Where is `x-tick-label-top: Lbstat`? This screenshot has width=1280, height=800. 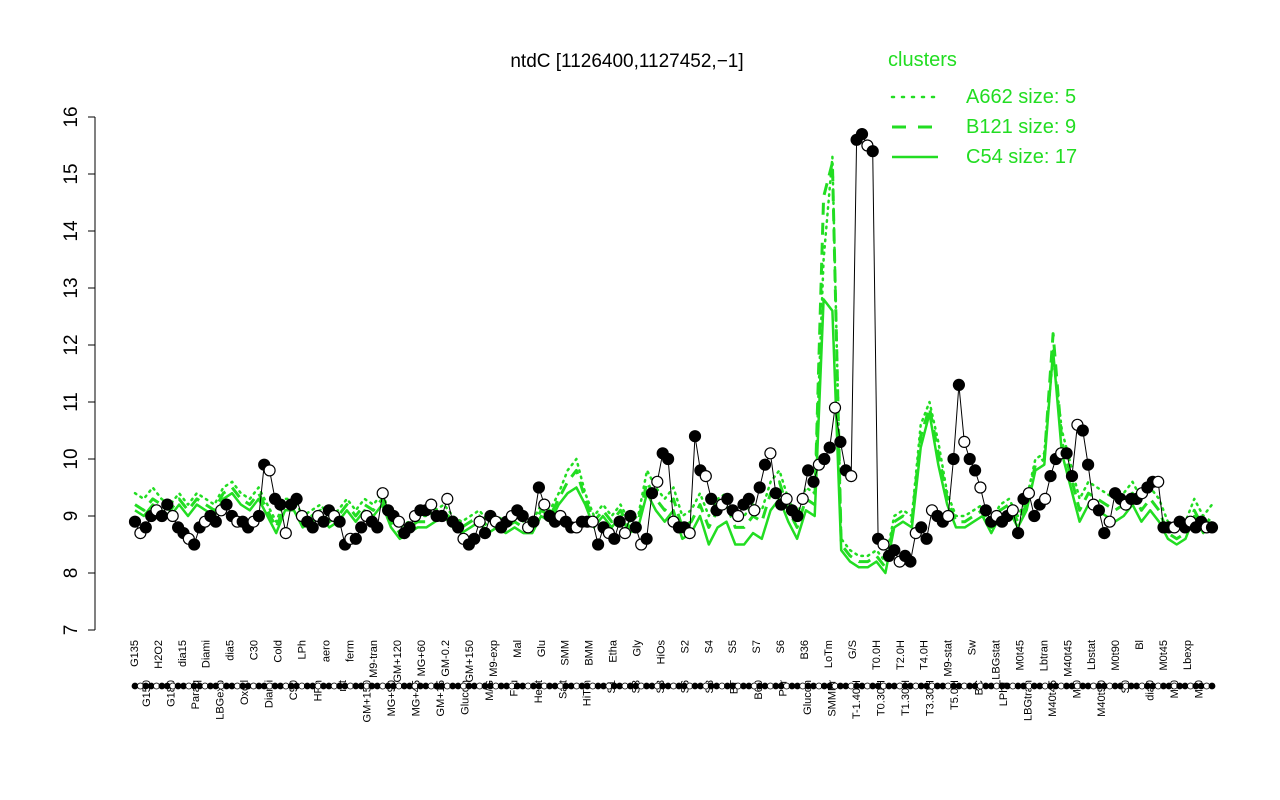
x-tick-label-top: Lbstat is located at coordinates (1092, 655).